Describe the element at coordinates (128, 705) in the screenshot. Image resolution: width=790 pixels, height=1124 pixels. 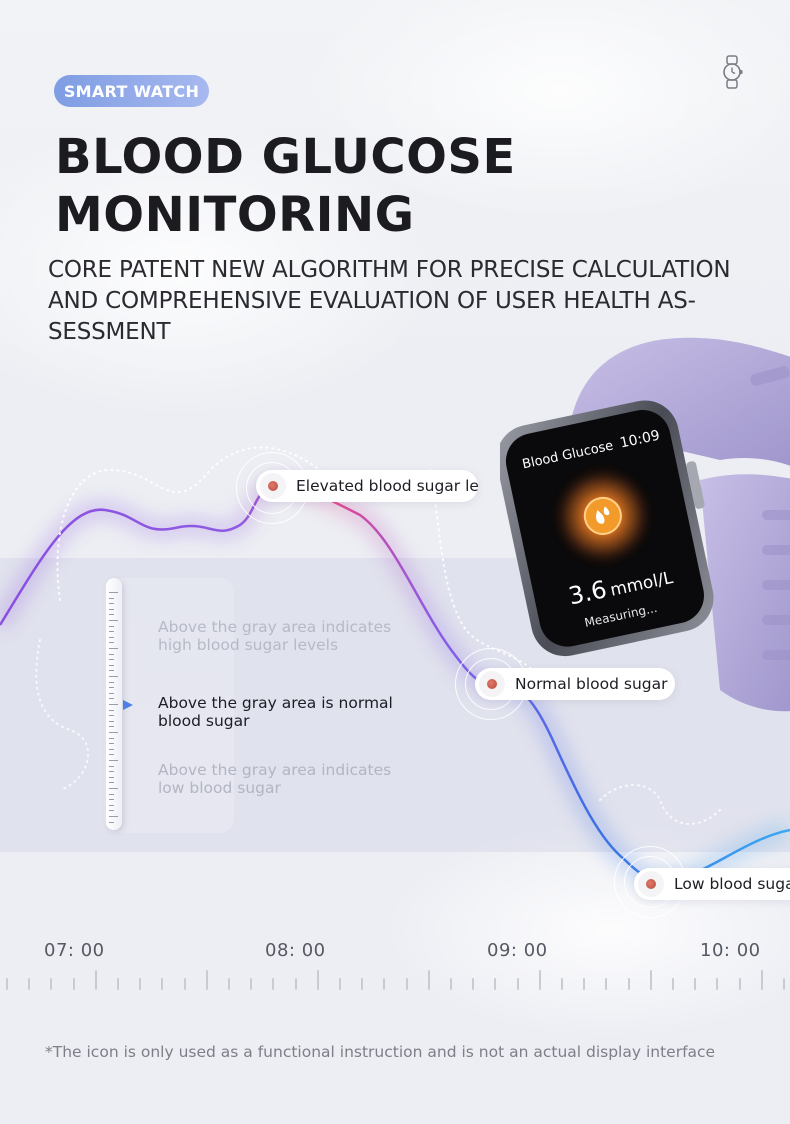
I see `scale-pointer-icon` at that location.